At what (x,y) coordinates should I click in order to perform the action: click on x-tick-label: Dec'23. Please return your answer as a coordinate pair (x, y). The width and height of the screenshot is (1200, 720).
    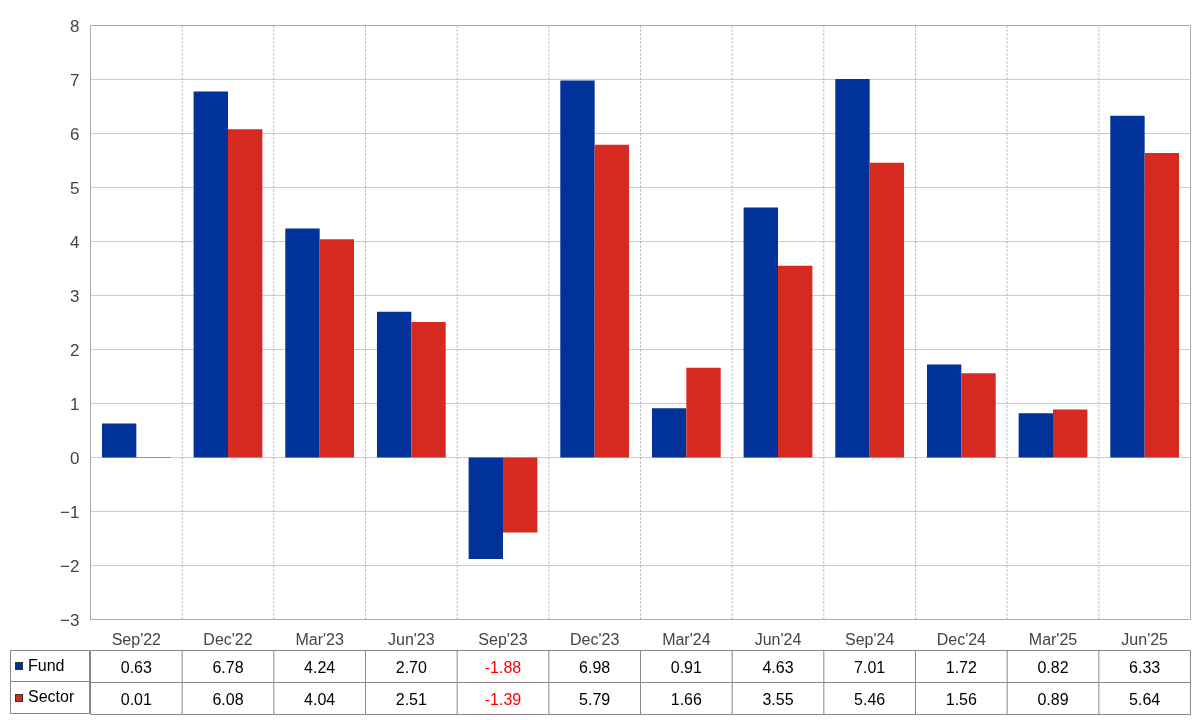
    Looking at the image, I should click on (595, 639).